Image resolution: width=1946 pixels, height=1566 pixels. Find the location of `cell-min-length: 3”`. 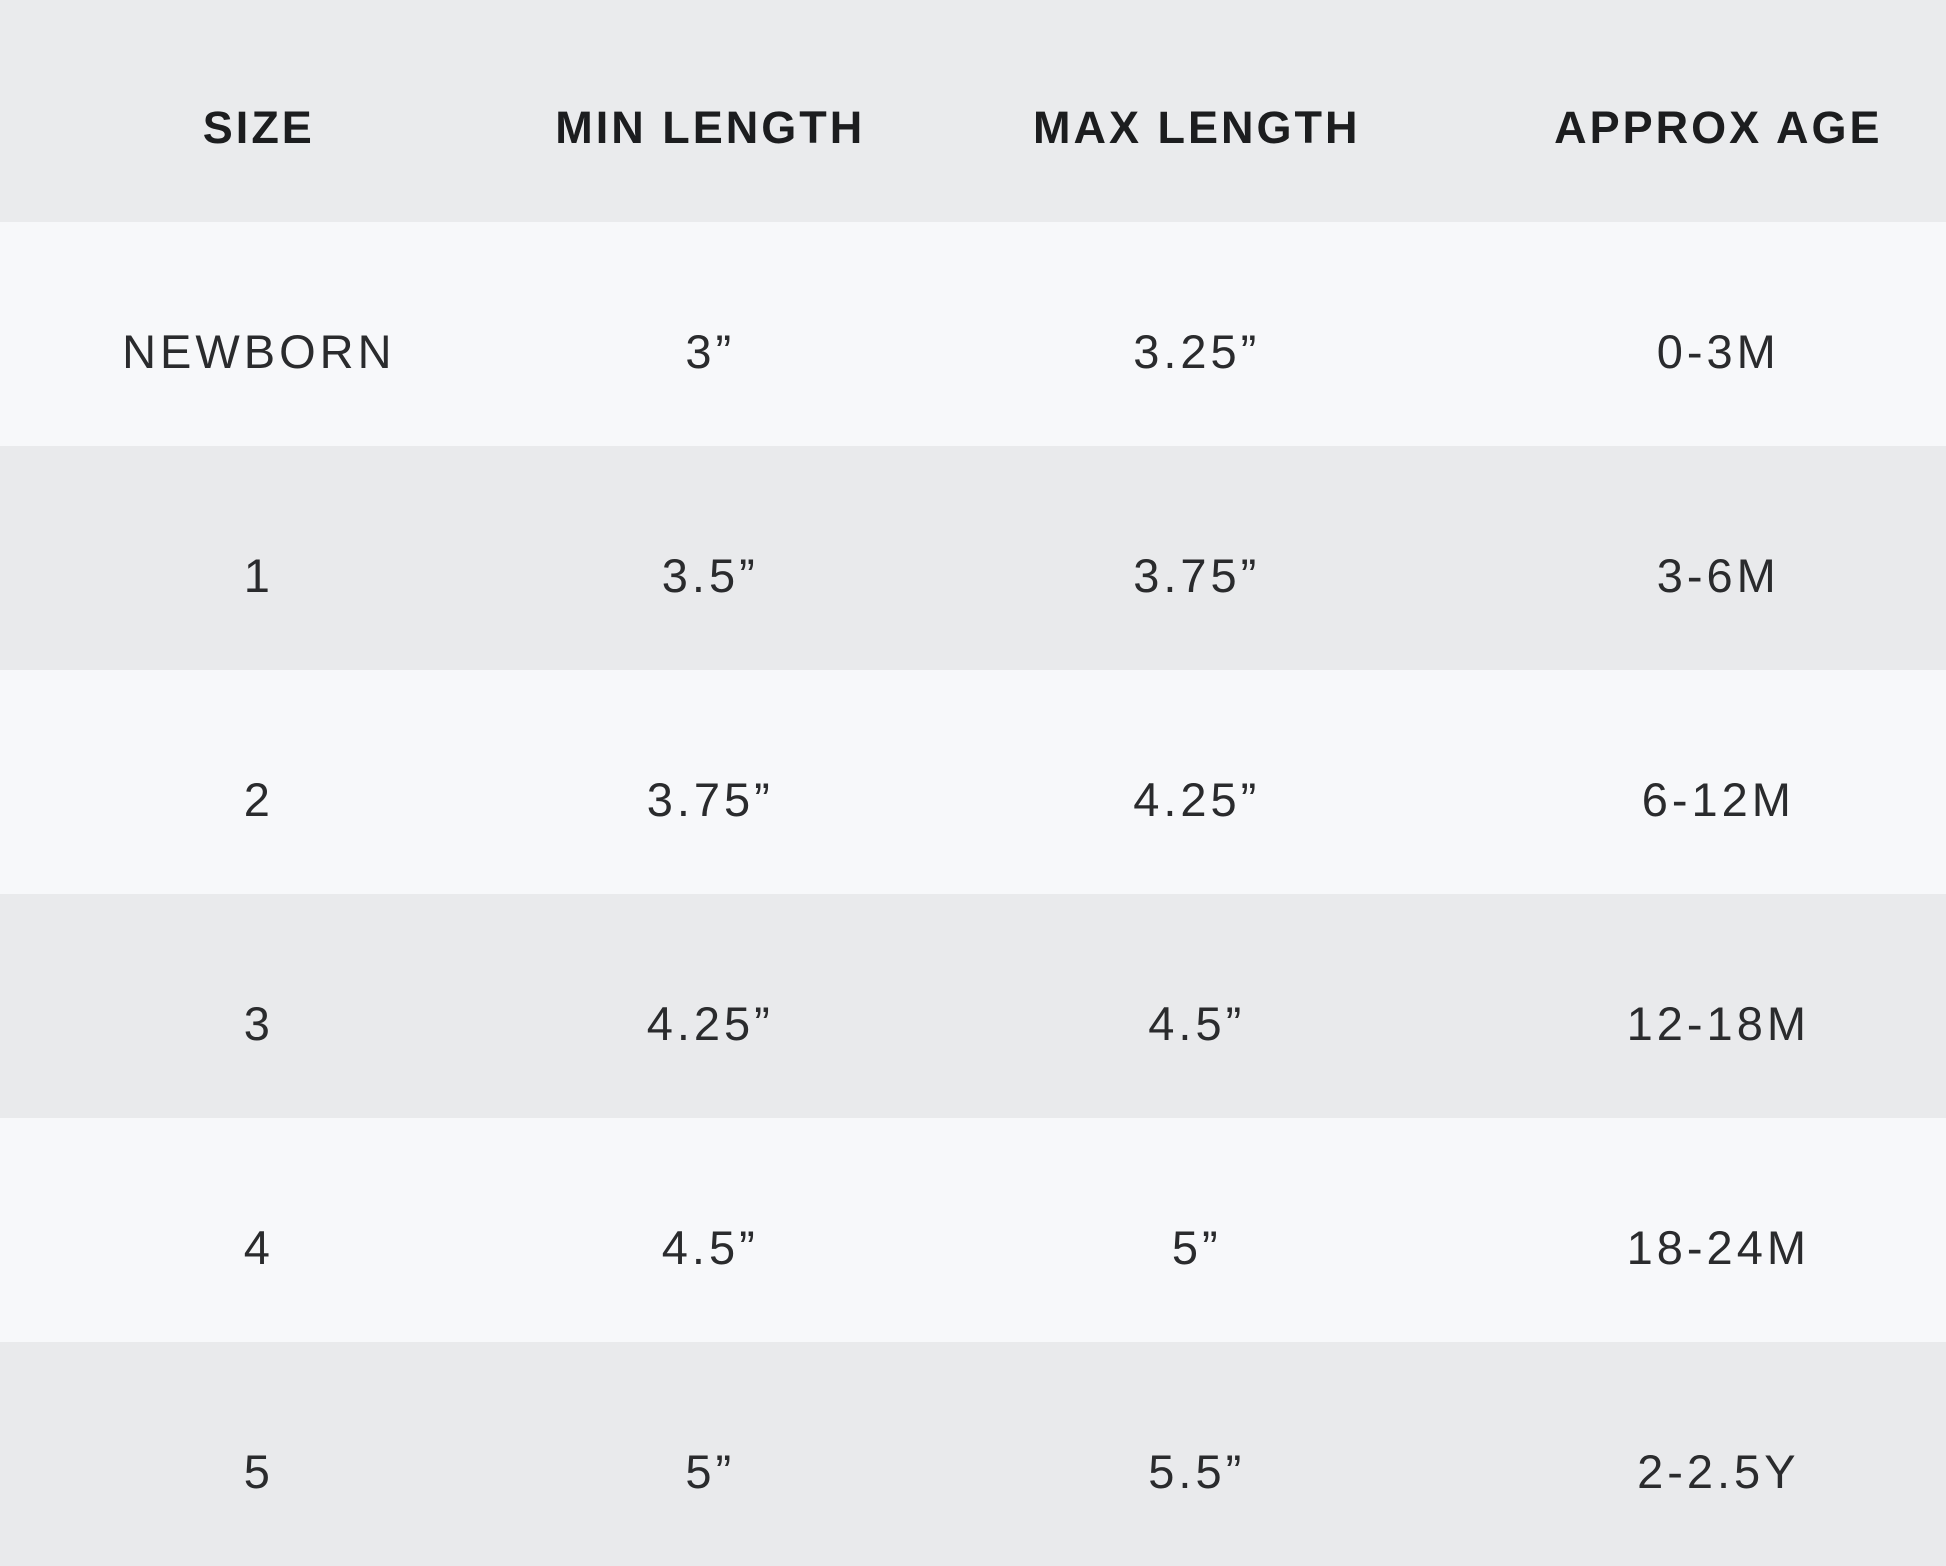

cell-min-length: 3” is located at coordinates (710, 351).